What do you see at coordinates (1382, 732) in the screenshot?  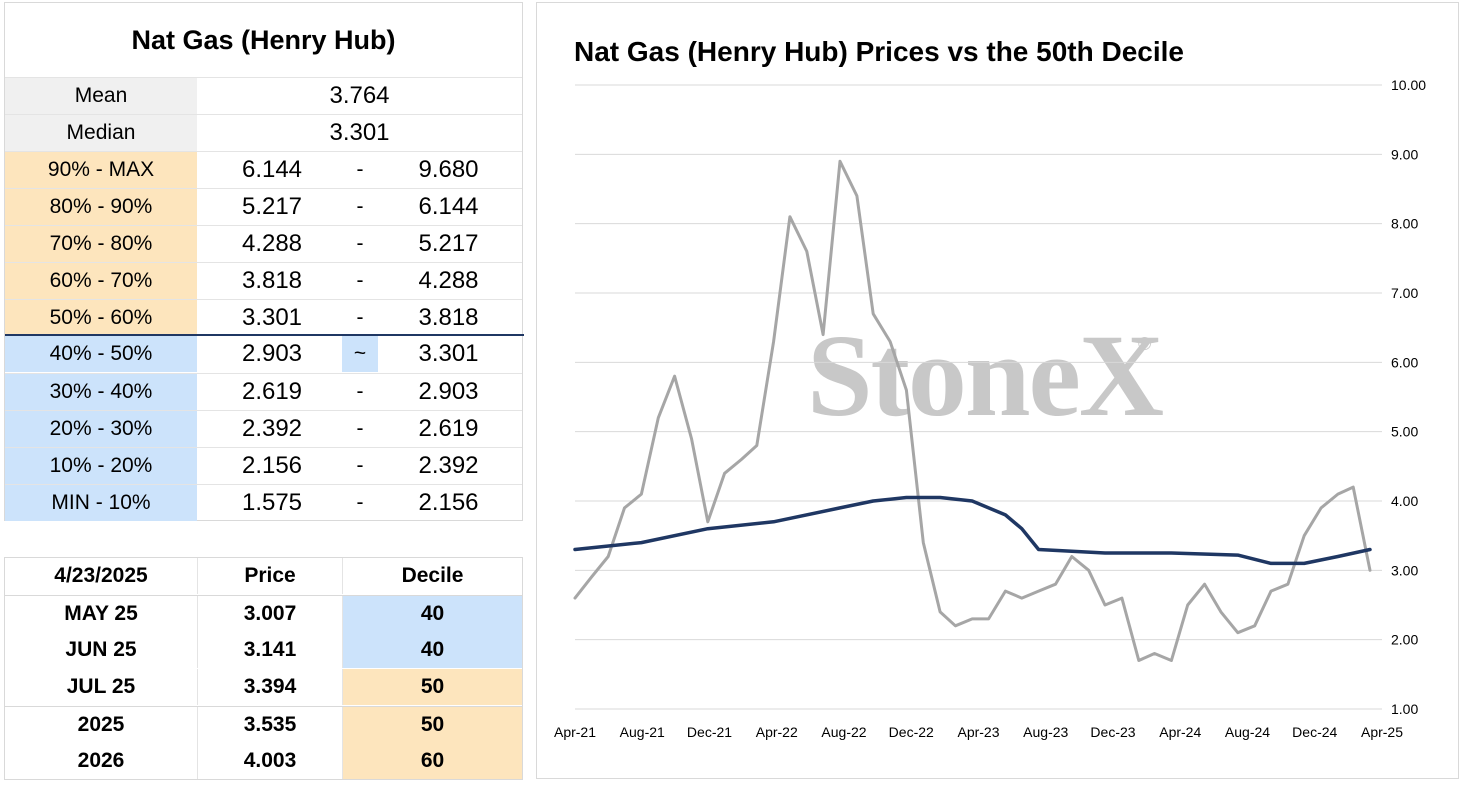 I see `x-tick-label: Apr-25` at bounding box center [1382, 732].